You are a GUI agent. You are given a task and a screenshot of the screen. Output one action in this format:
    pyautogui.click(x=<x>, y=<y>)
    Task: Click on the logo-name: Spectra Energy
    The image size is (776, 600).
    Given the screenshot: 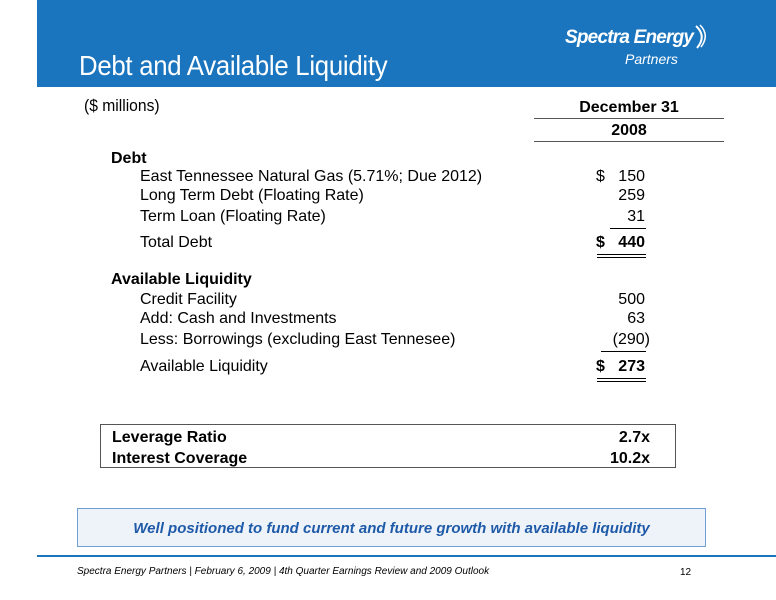 What is the action you would take?
    pyautogui.click(x=629, y=37)
    